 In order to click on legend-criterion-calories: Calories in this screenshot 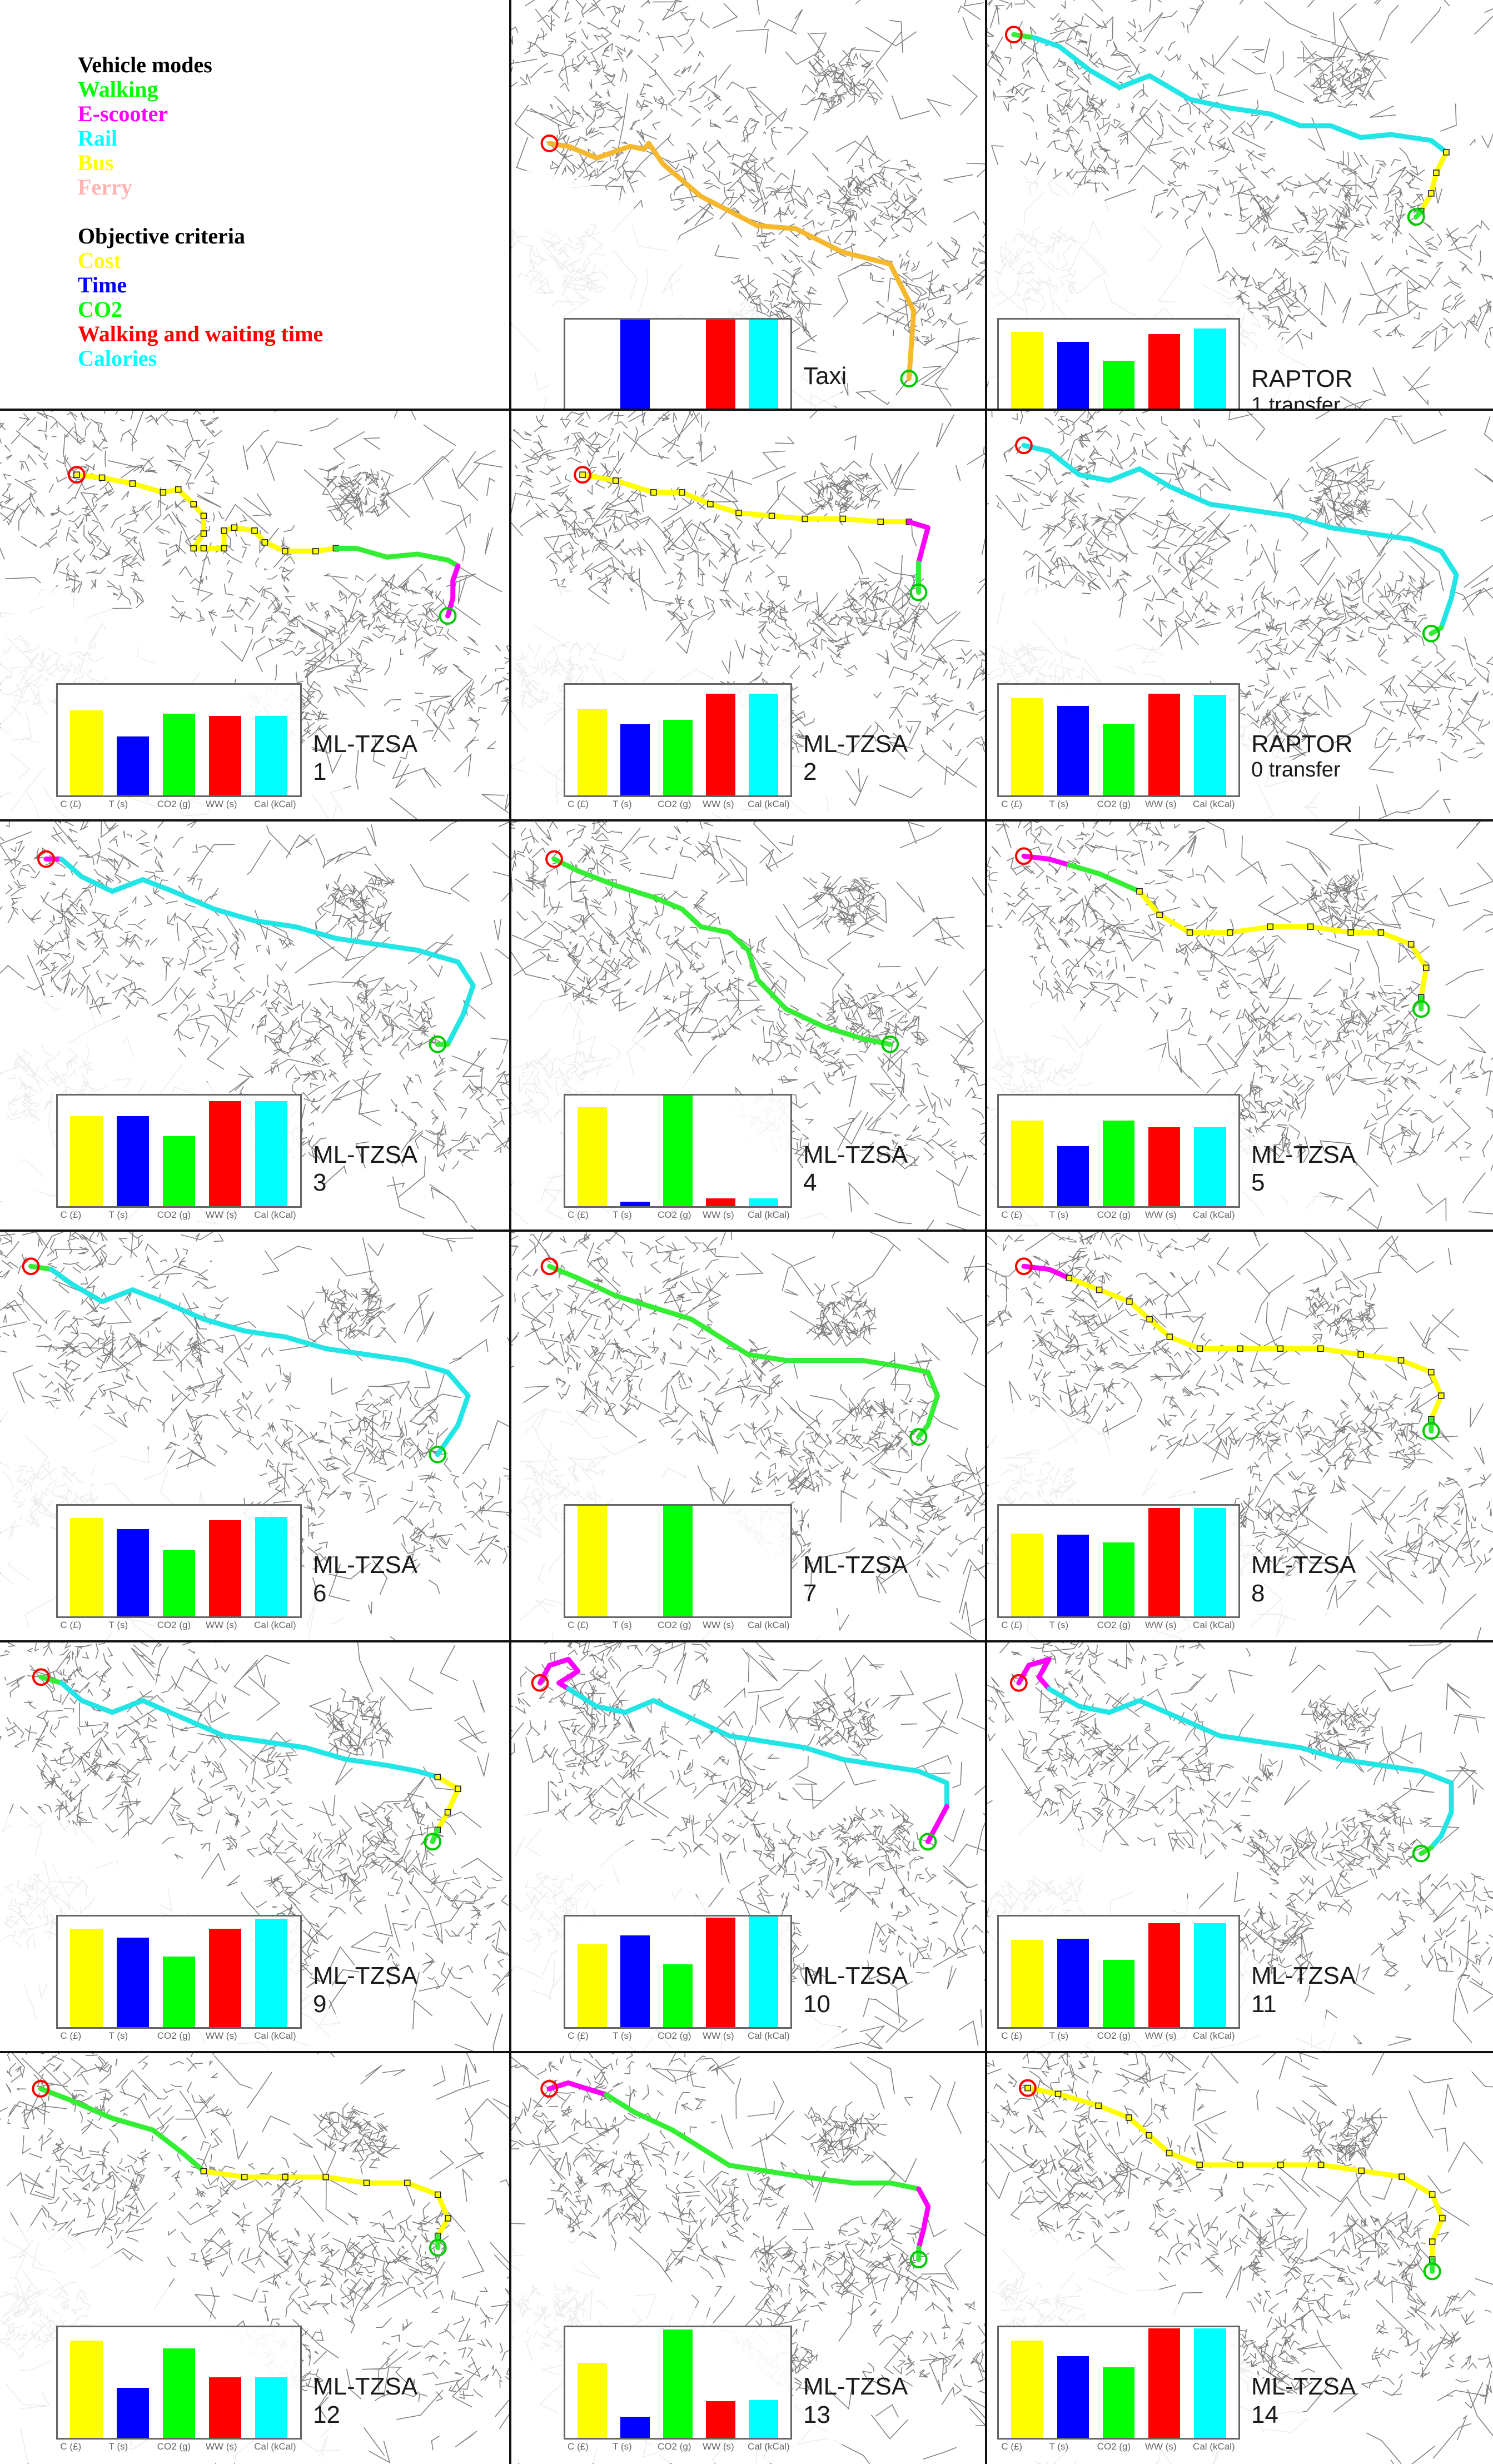, I will do `click(117, 358)`.